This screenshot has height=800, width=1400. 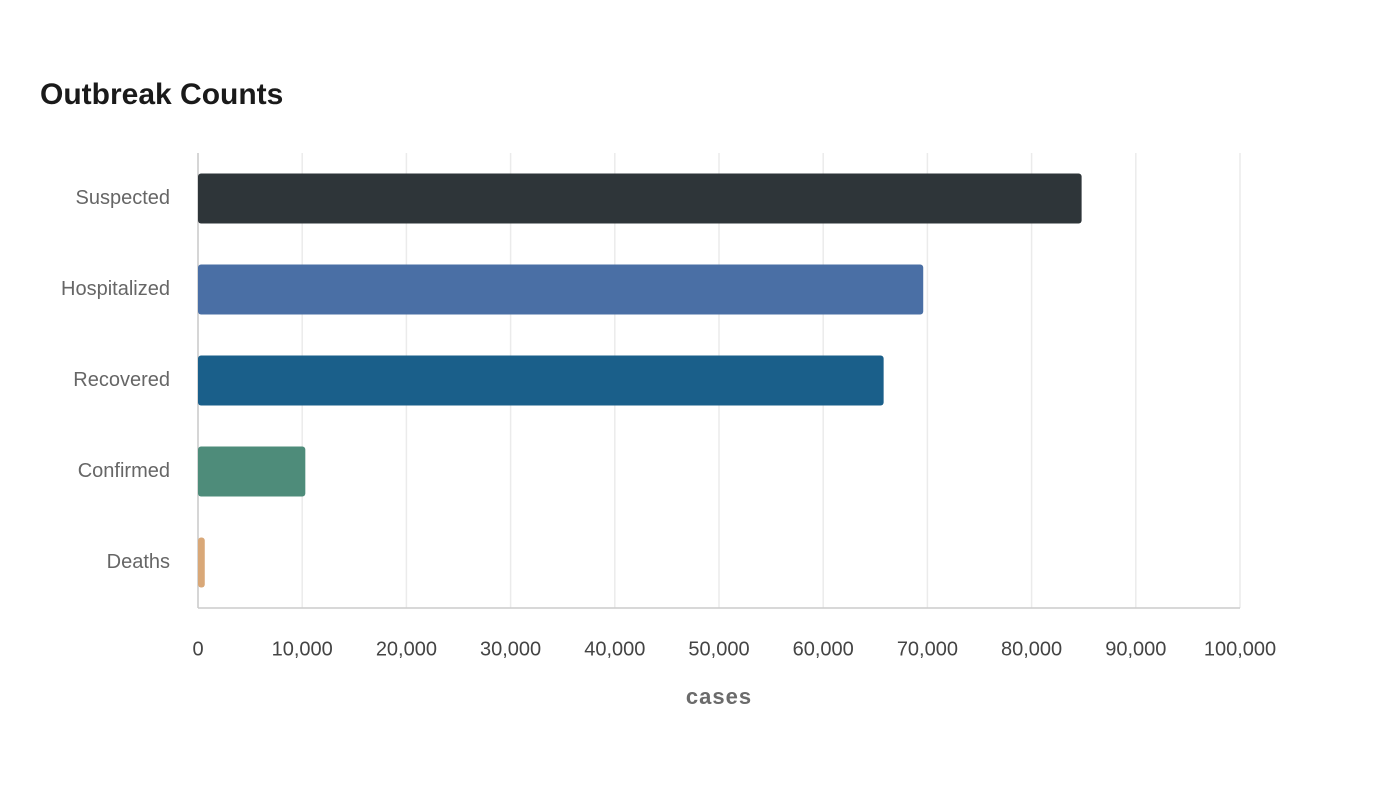 What do you see at coordinates (1135, 649) in the screenshot?
I see `x-tick-label: 90,000` at bounding box center [1135, 649].